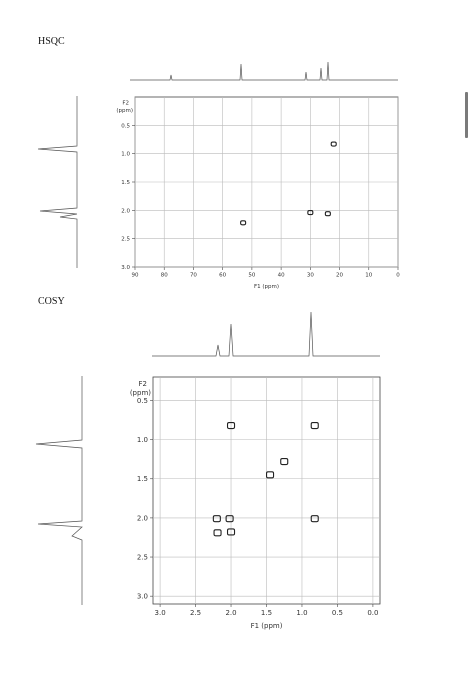 This screenshot has width=474, height=697. Describe the element at coordinates (310, 276) in the screenshot. I see `x-tick-label: 30` at that location.